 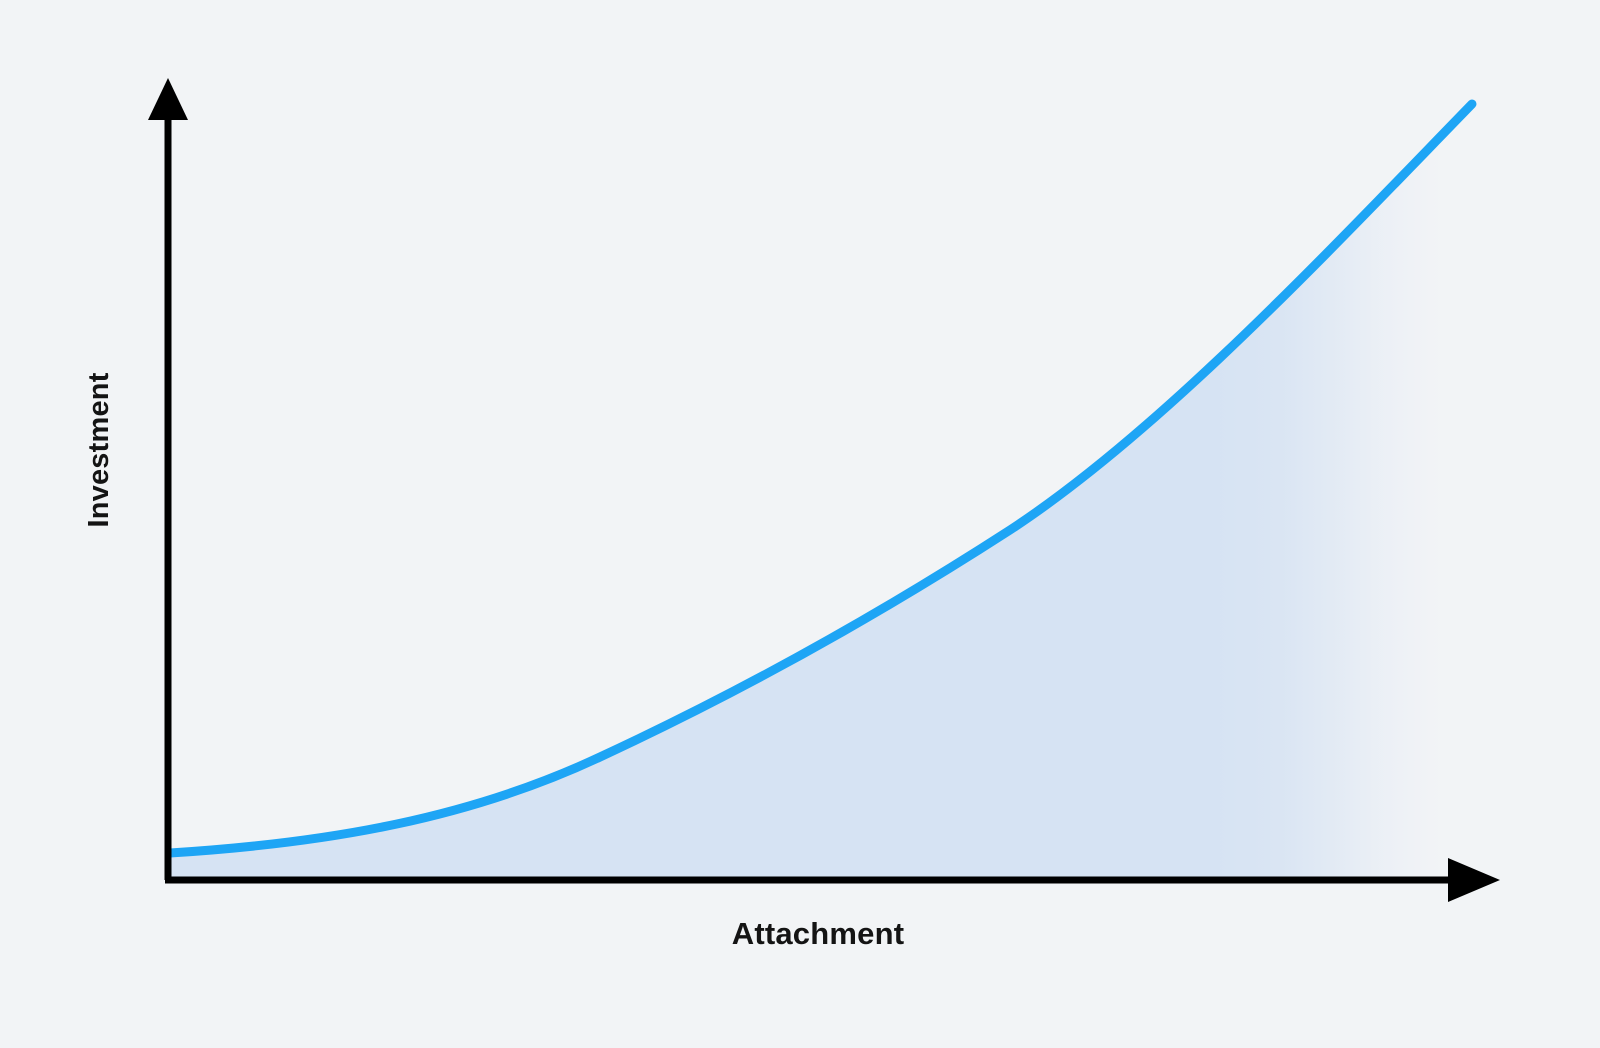 I want to click on y-axis-label: Investment, so click(x=99, y=450).